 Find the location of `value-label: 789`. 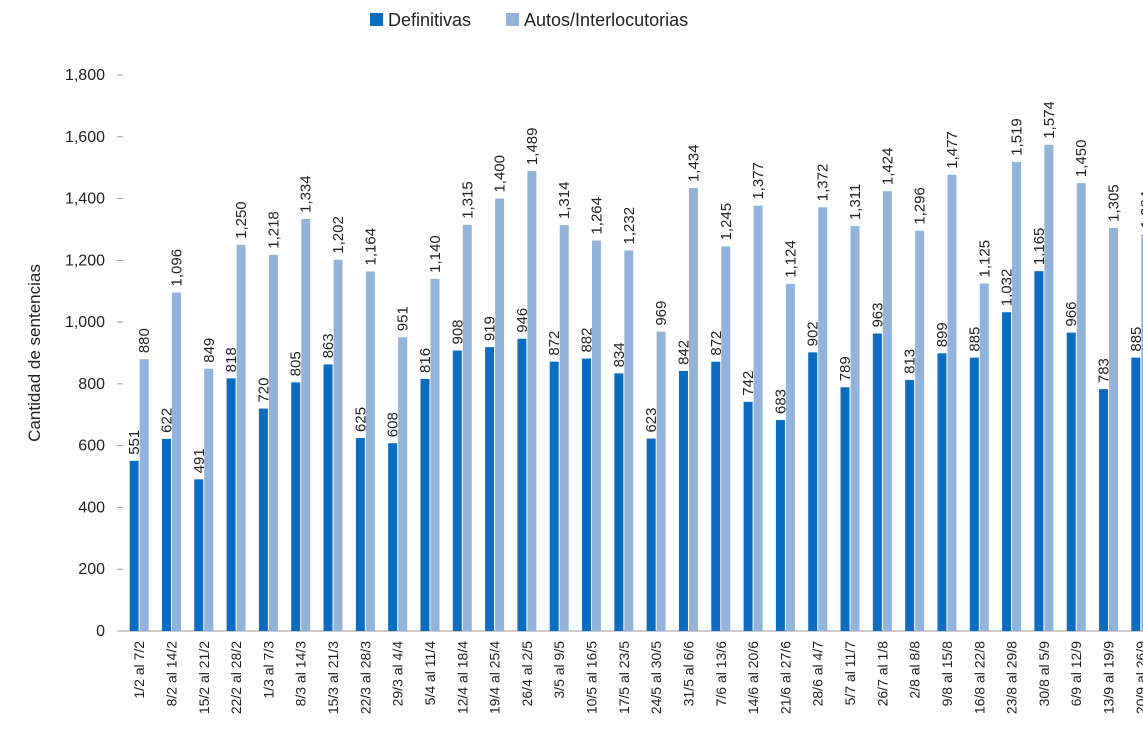

value-label: 789 is located at coordinates (845, 368).